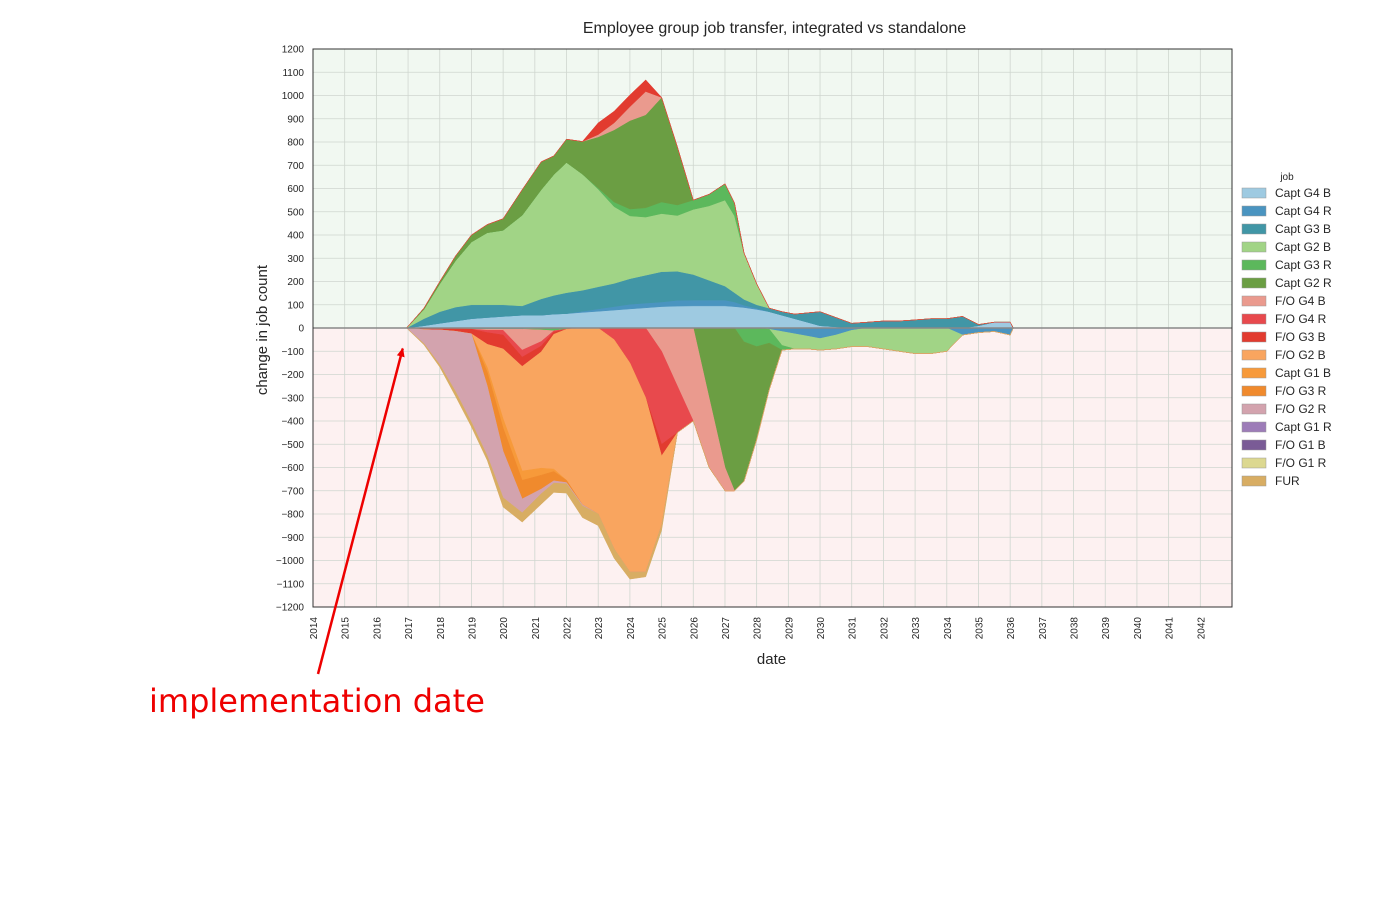 Image resolution: width=1392 pixels, height=912 pixels. Describe the element at coordinates (1301, 409) in the screenshot. I see `legend-label: F/O G2 R` at that location.